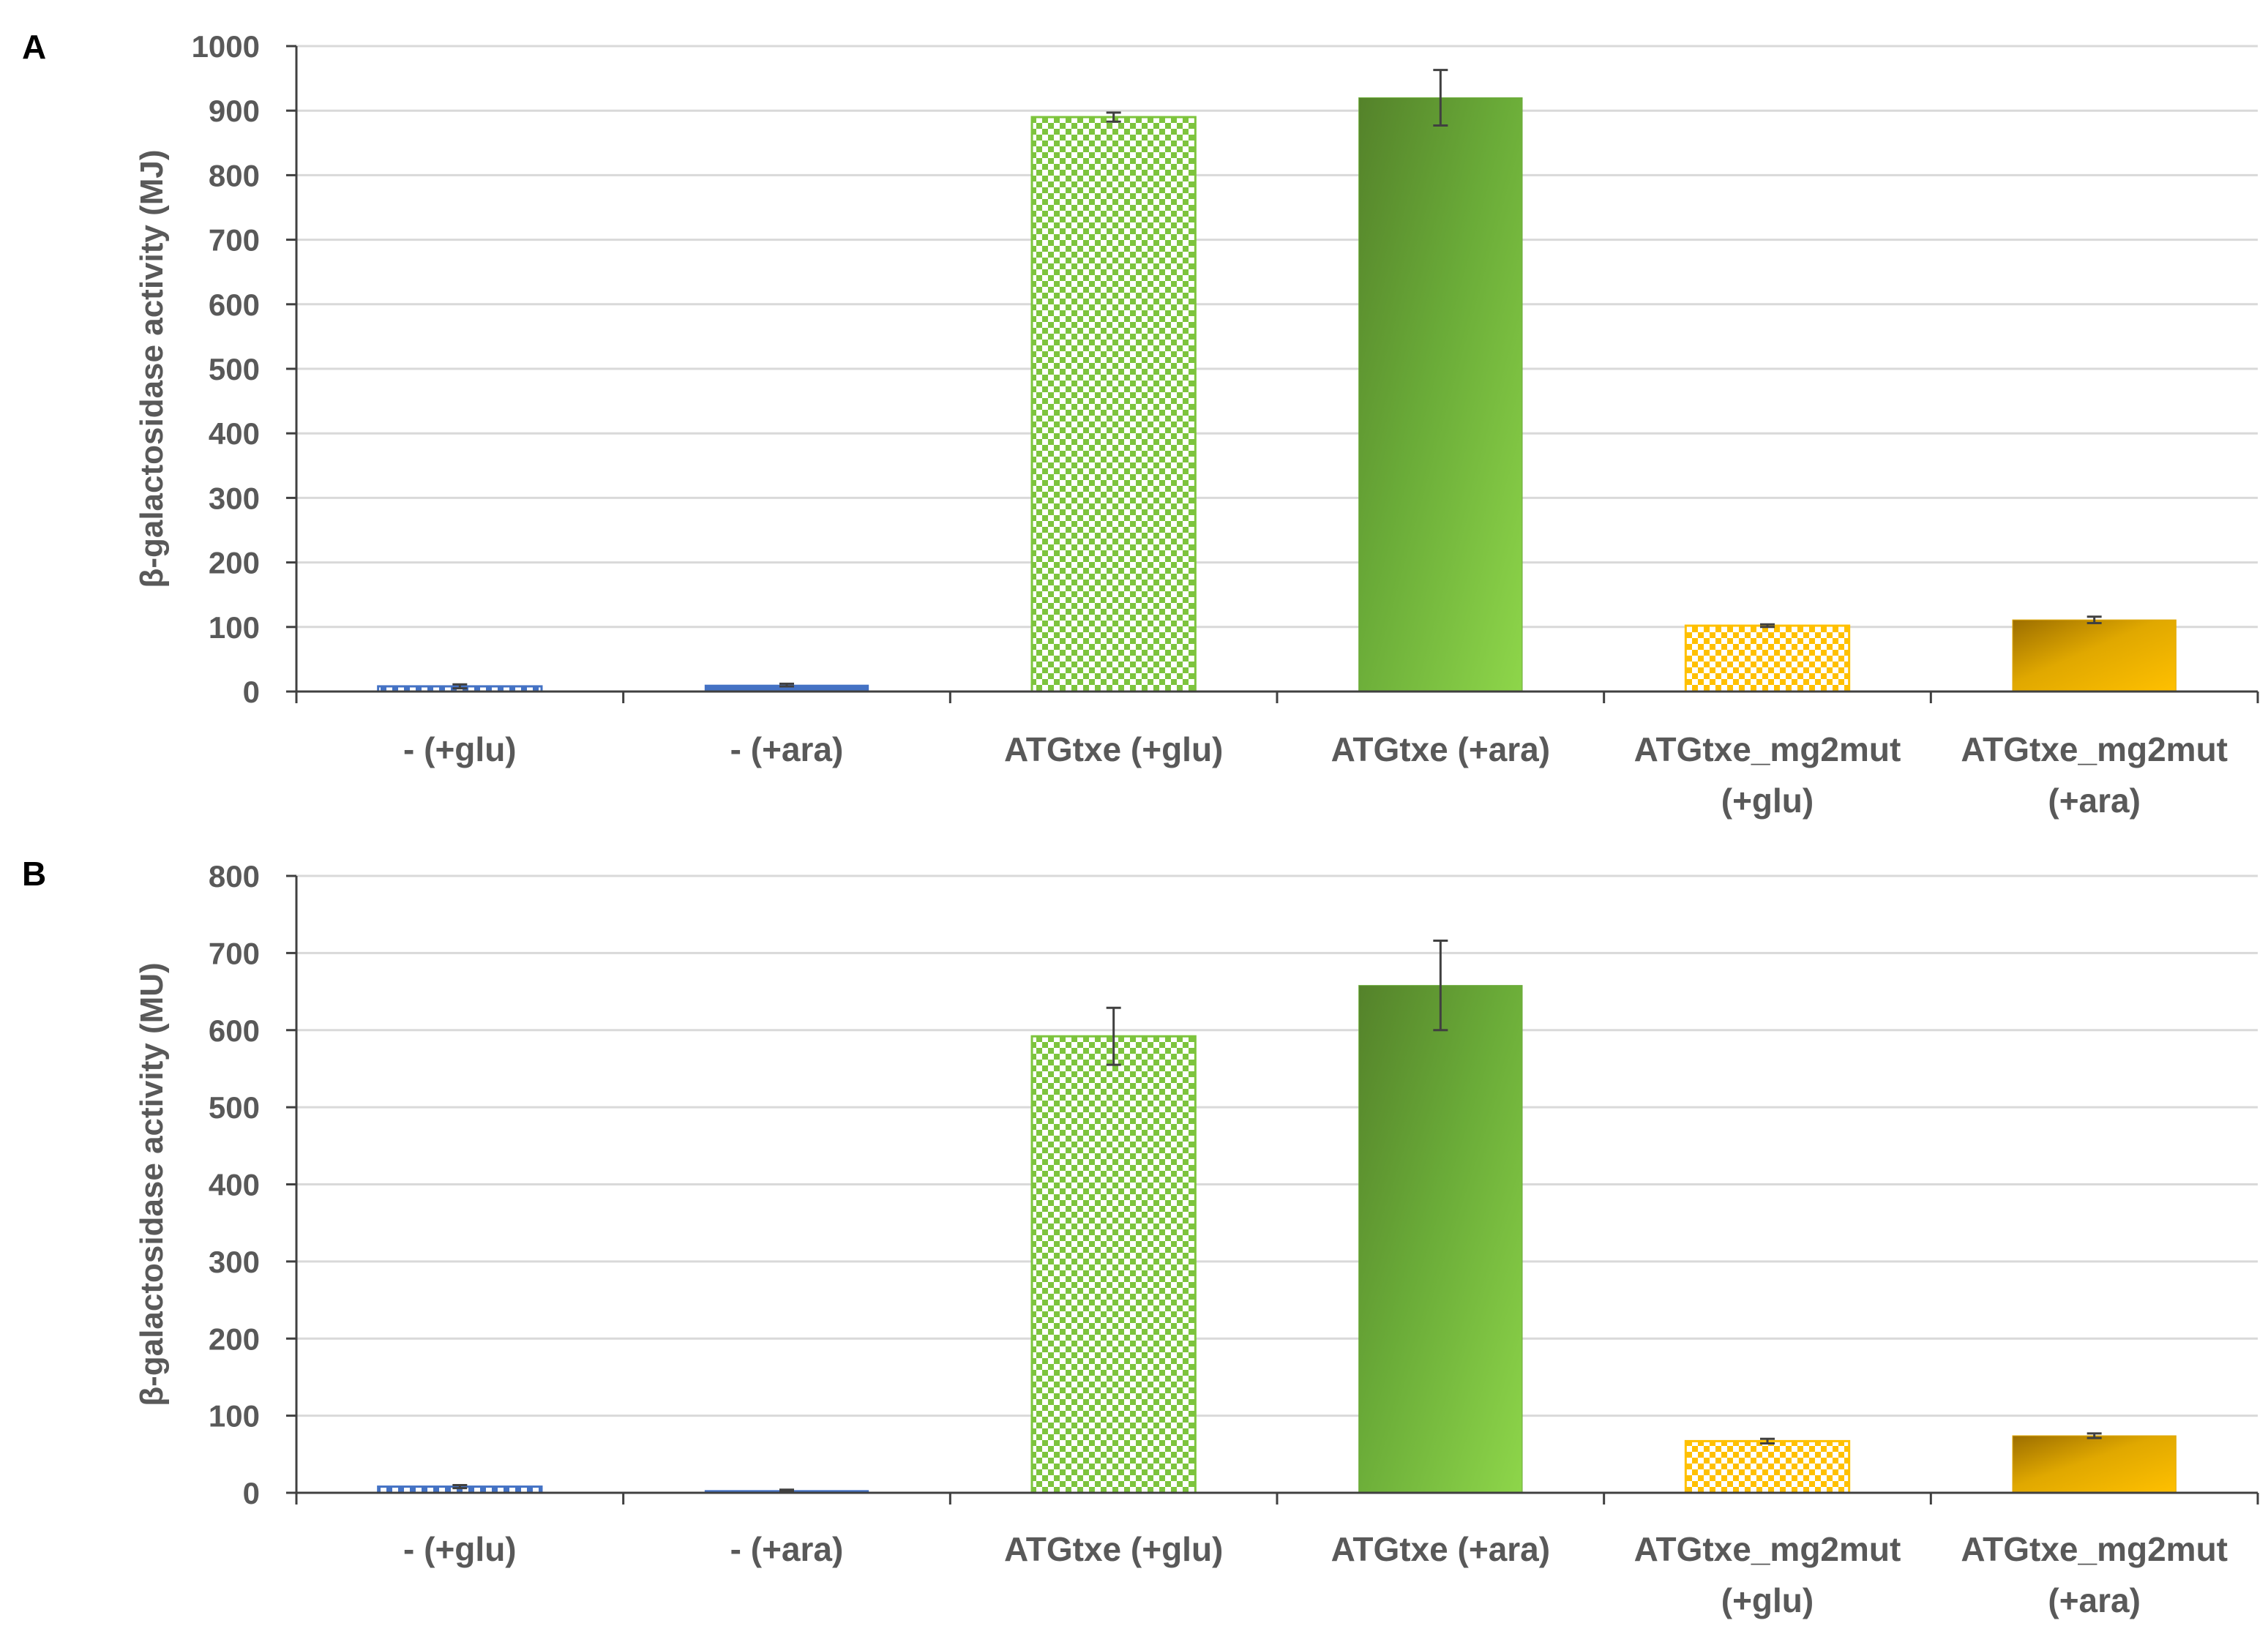  I want to click on panel-letter: A, so click(34, 47).